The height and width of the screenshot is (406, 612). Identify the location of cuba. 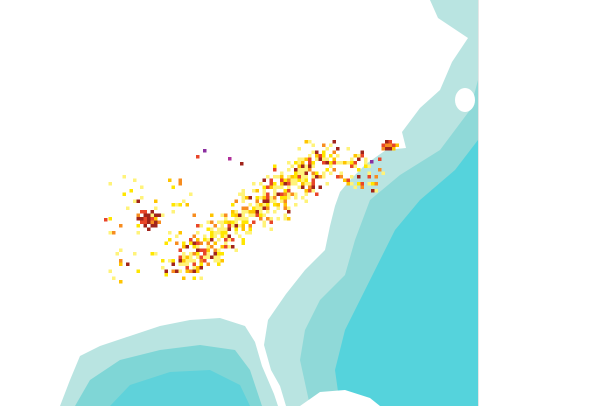
(340, 398).